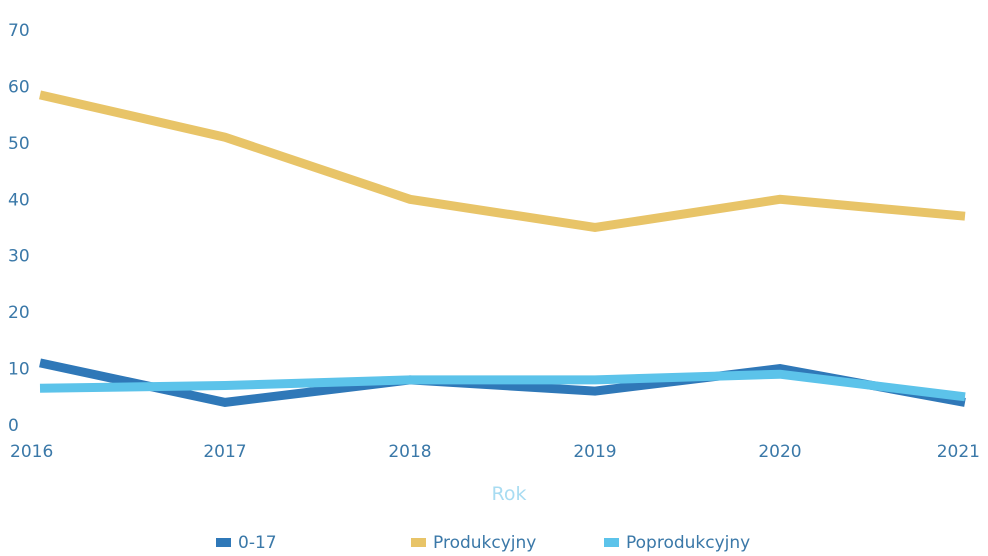 The image size is (988, 556). Describe the element at coordinates (257, 543) in the screenshot. I see `legend-label: 0-17` at that location.